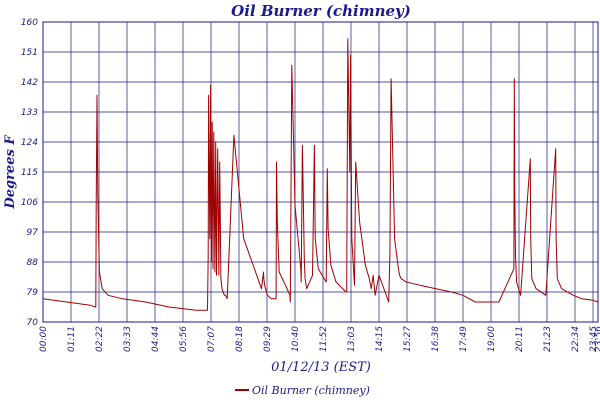 This screenshot has width=600, height=400. I want to click on x-tick-label: 07:07, so click(212, 339).